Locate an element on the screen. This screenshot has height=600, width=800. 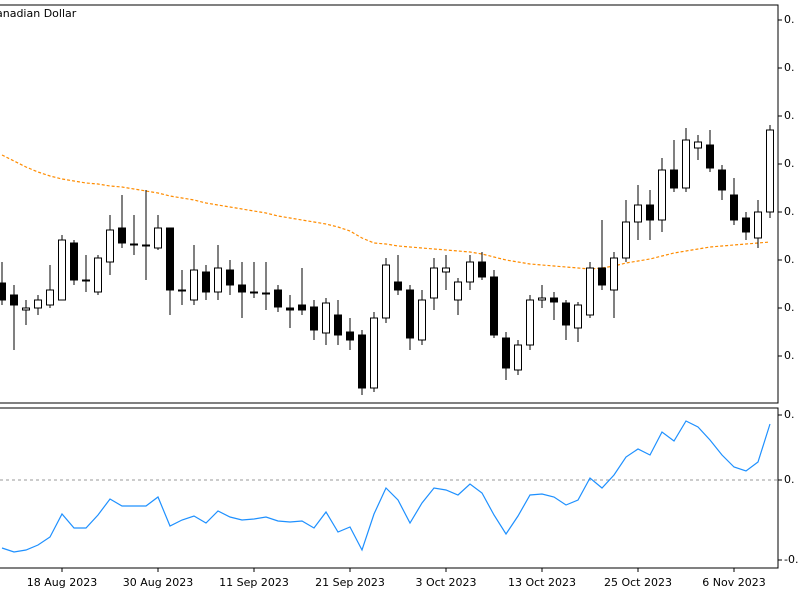
y-tick-label: -0. is located at coordinates (791, 559).